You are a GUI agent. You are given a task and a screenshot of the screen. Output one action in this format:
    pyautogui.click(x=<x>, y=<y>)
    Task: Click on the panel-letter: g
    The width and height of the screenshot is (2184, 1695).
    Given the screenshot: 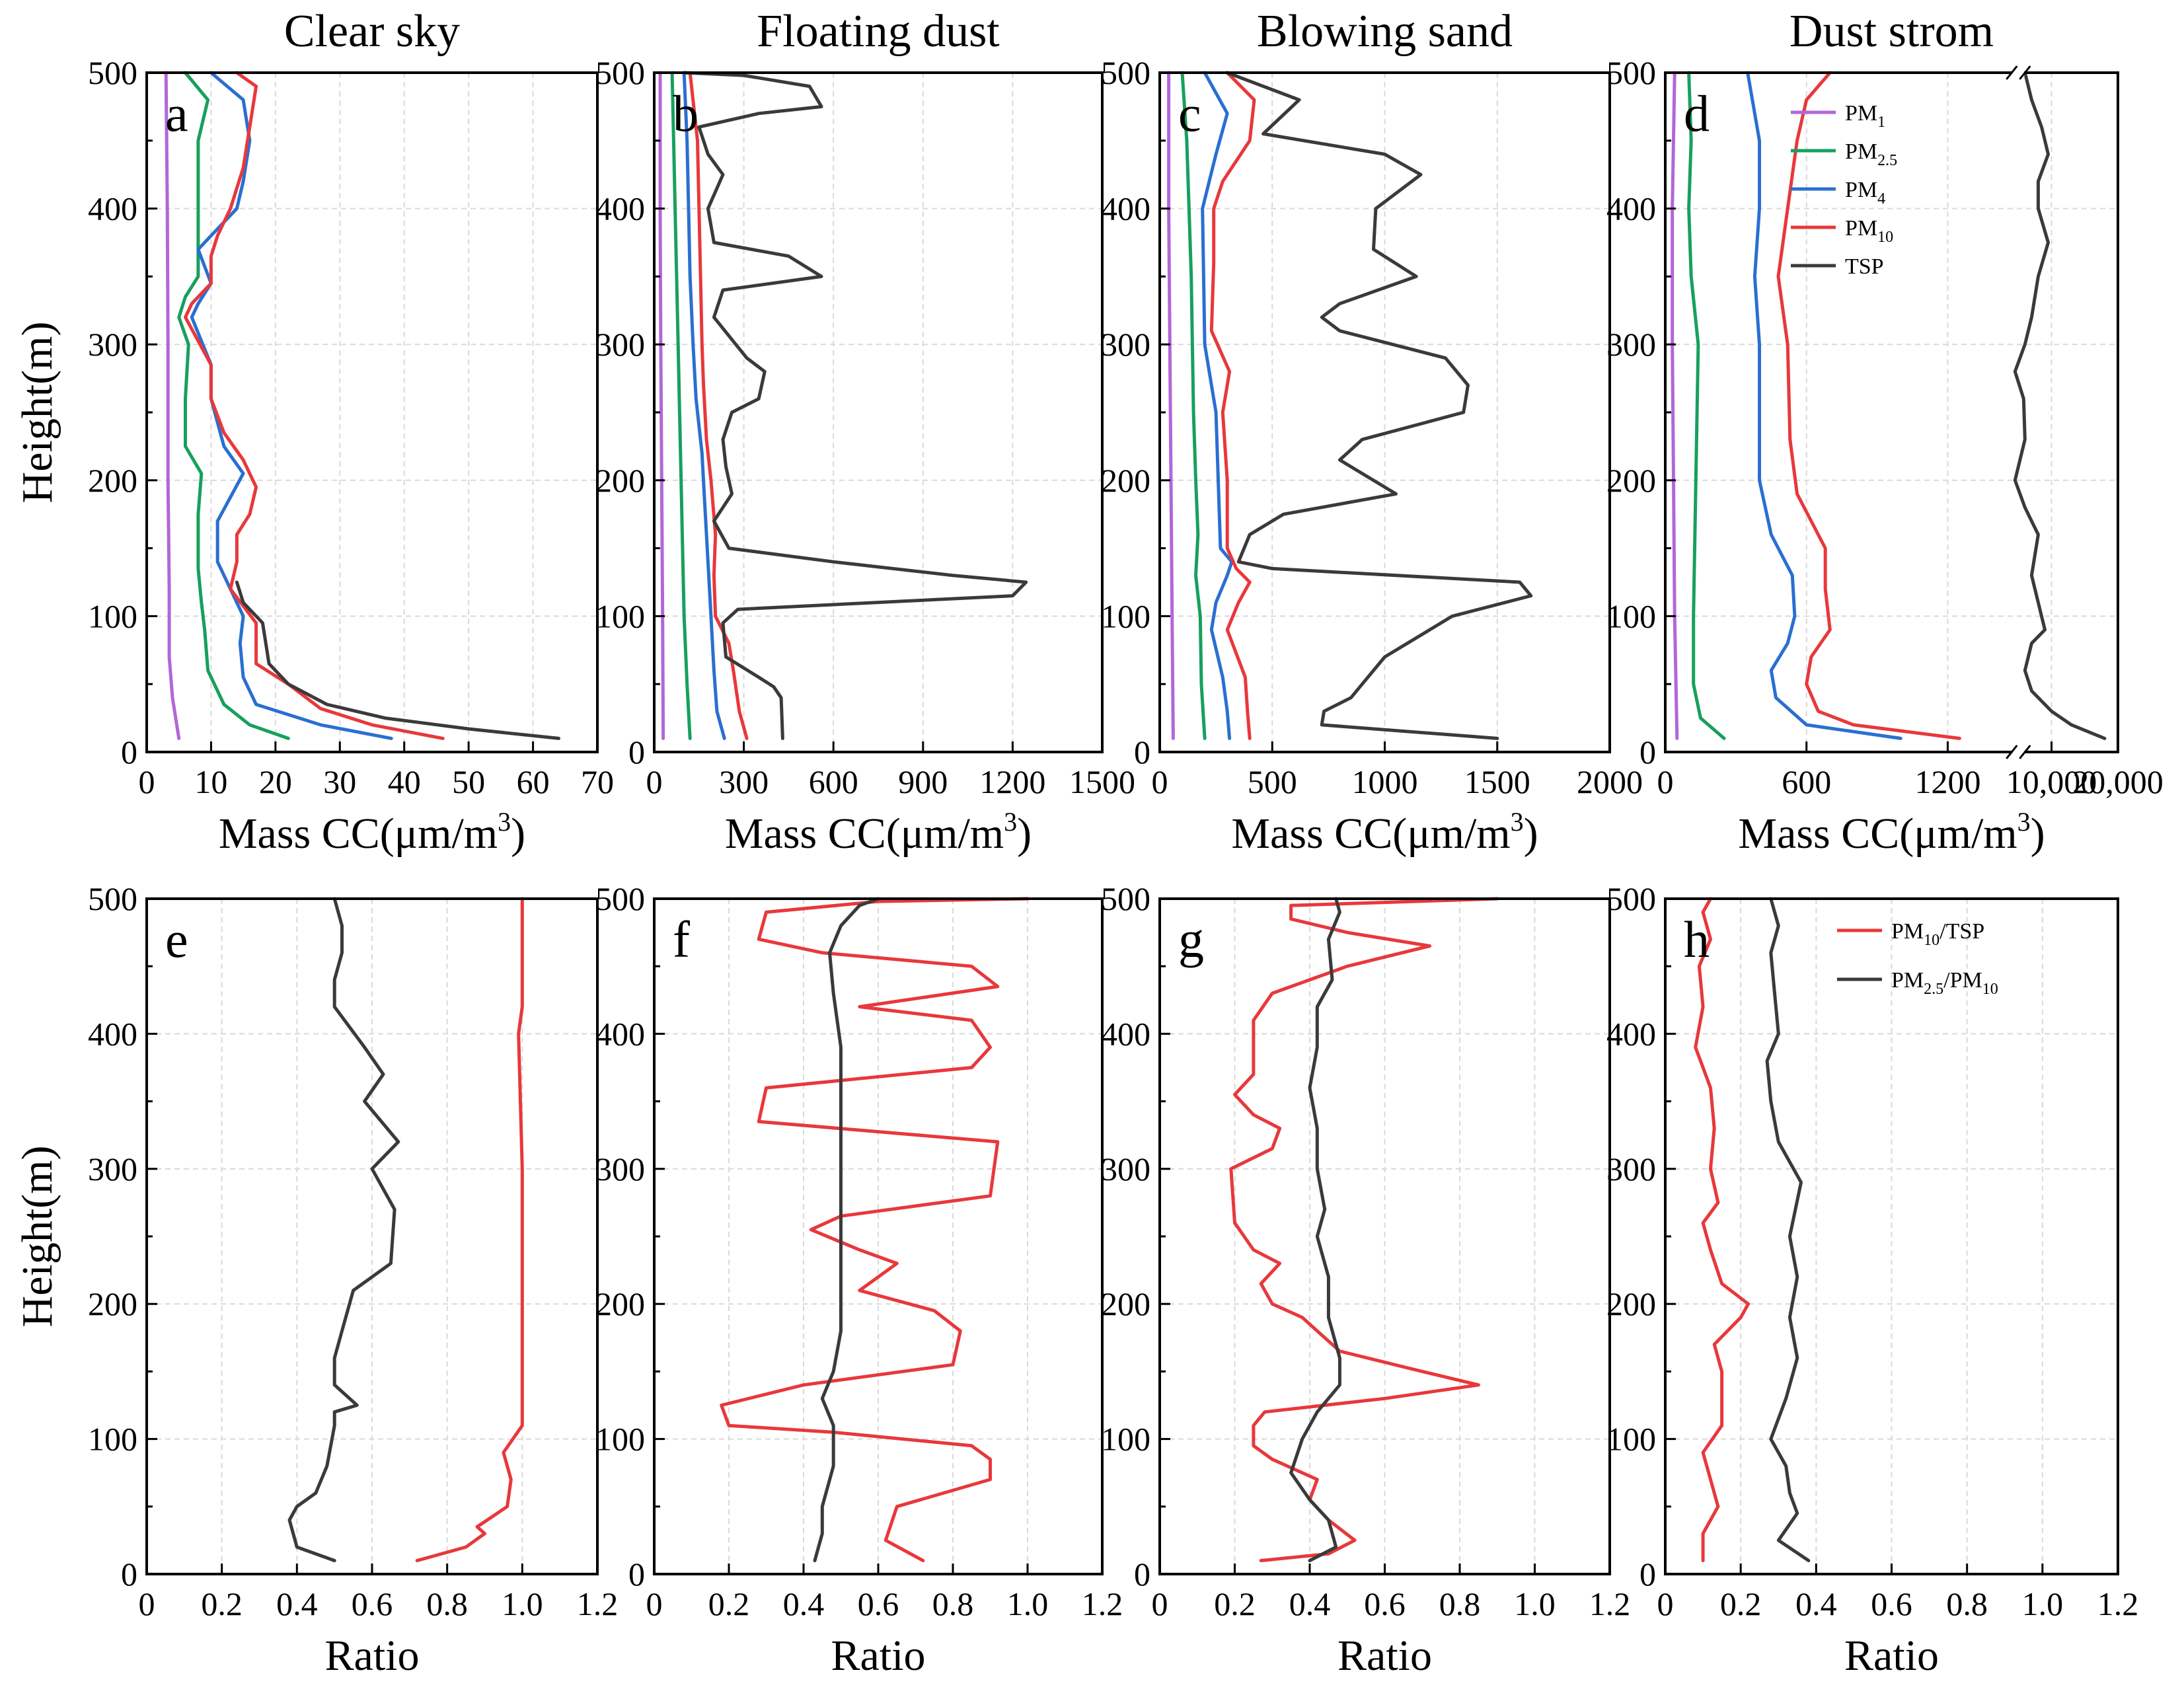 What is the action you would take?
    pyautogui.click(x=1191, y=939)
    